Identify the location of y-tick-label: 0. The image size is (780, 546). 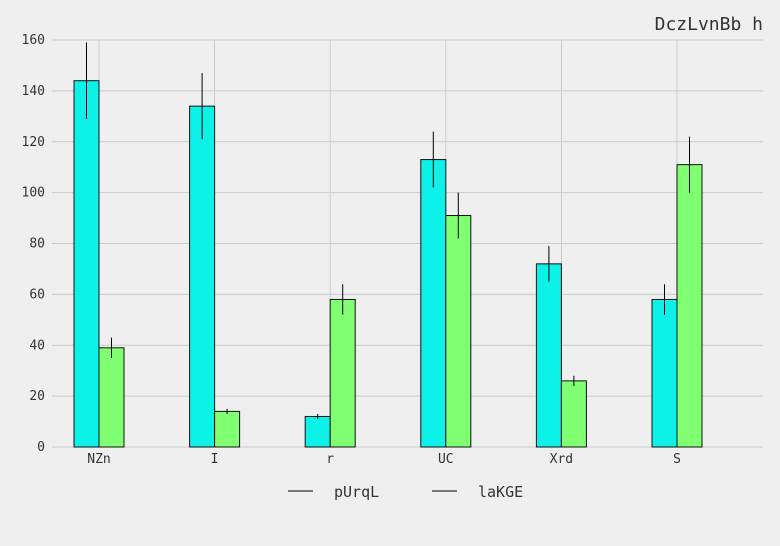
(41, 447).